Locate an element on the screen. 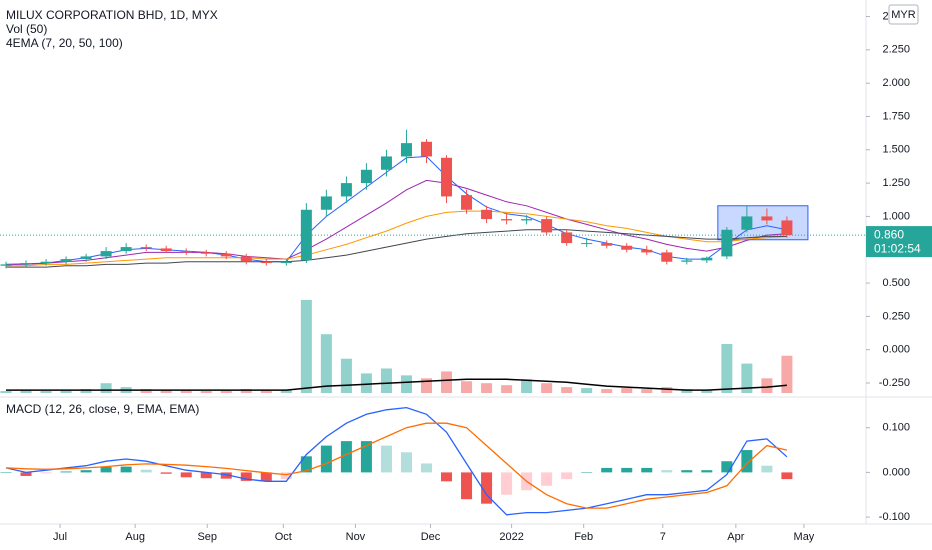 This screenshot has width=932, height=550. x-tick-label: Sep is located at coordinates (207, 537).